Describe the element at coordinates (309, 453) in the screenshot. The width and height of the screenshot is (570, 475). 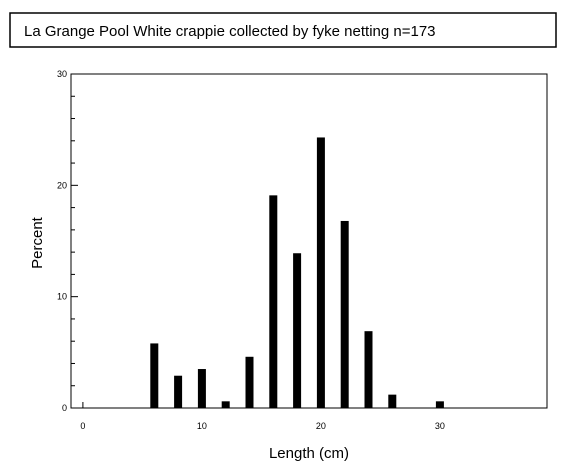
I see `x-axis-title: Length (cm)` at that location.